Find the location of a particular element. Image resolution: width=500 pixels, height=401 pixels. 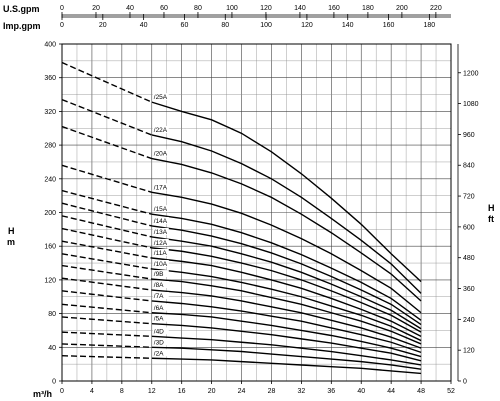

us-gpm-tick-label: 60 is located at coordinates (164, 8).